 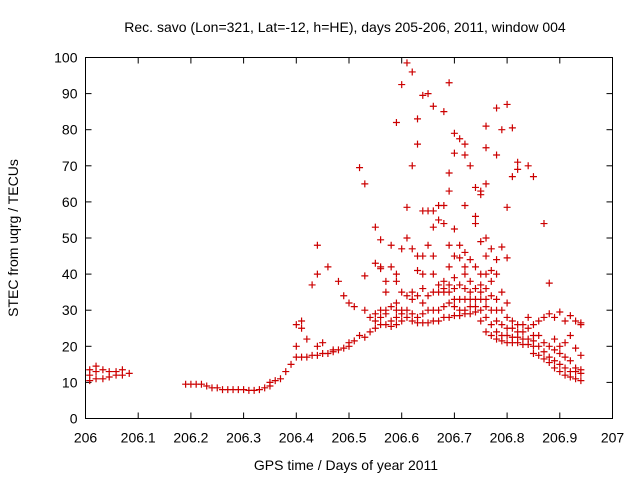 What do you see at coordinates (70, 166) in the screenshot?
I see `y-tick-label: 70` at bounding box center [70, 166].